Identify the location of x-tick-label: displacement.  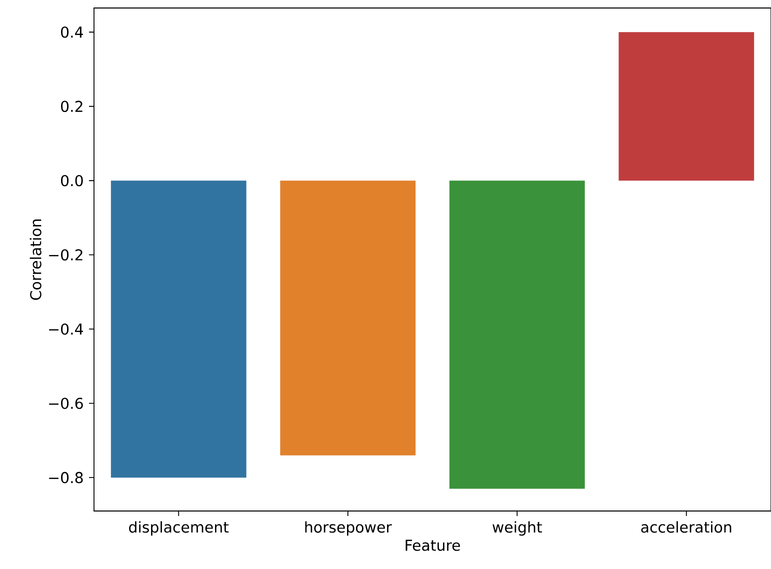
(179, 528).